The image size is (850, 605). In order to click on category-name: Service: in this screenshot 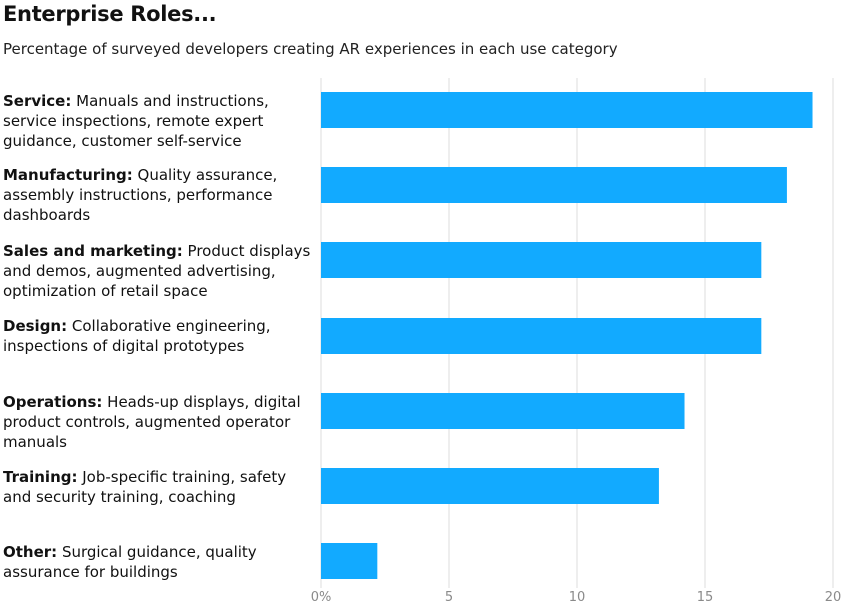, I will do `click(37, 101)`.